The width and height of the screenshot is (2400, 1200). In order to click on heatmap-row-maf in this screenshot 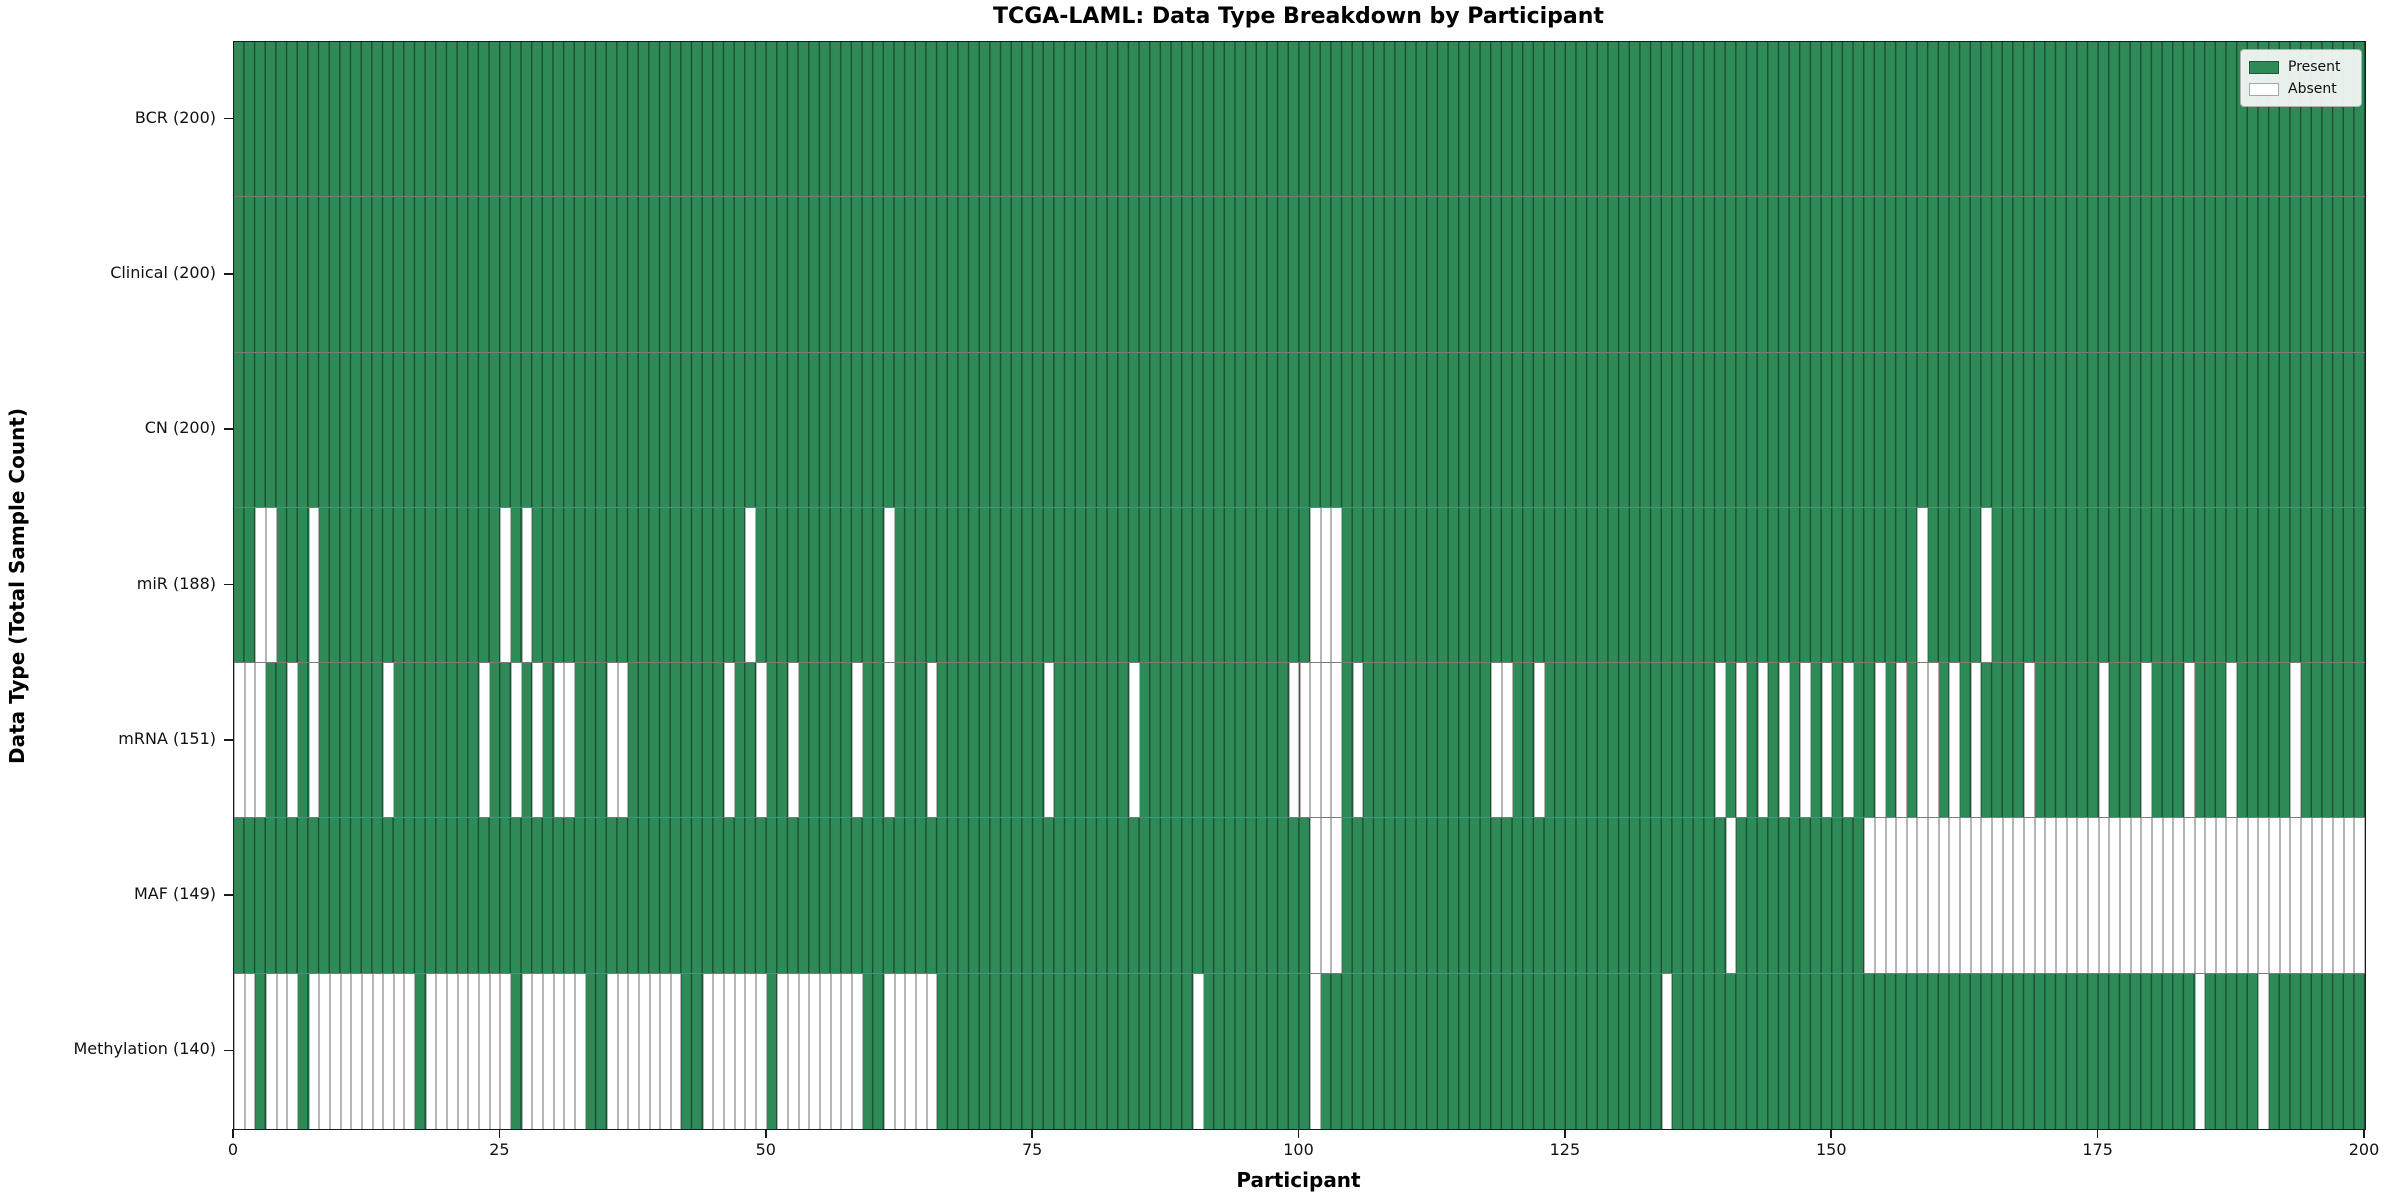, I will do `click(1299, 896)`.